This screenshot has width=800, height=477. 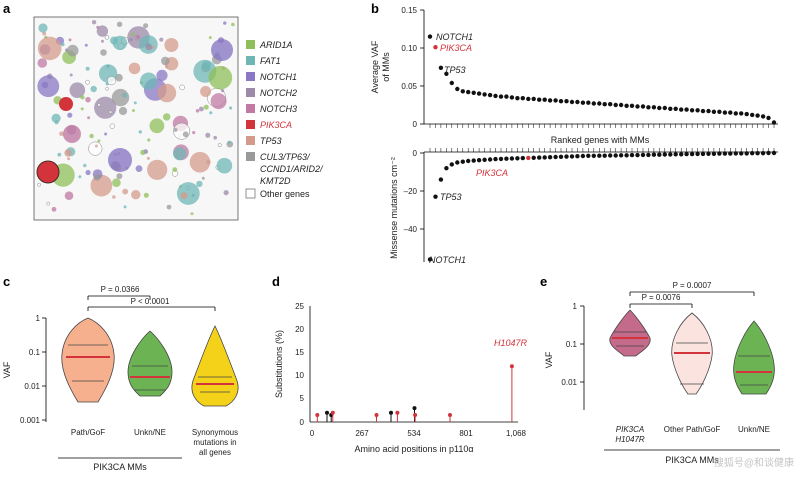 I want to click on d-ytick-10: 10, so click(x=299, y=375).